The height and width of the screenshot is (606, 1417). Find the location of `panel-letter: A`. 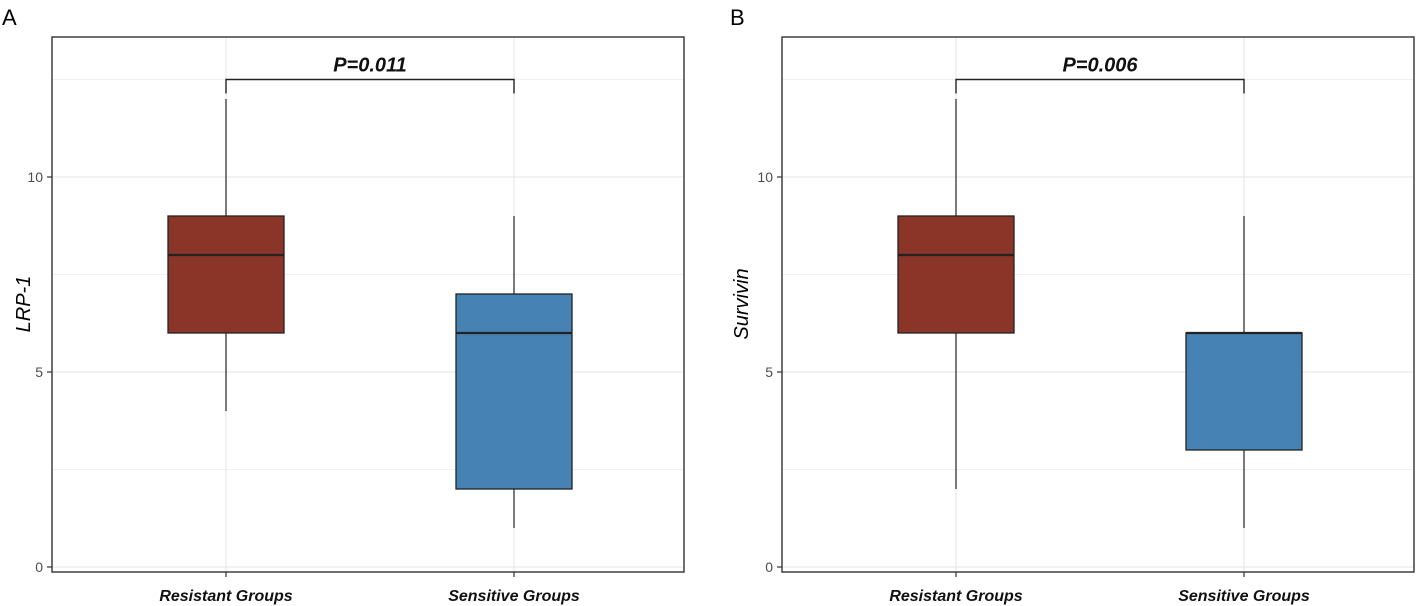

panel-letter: A is located at coordinates (9, 17).